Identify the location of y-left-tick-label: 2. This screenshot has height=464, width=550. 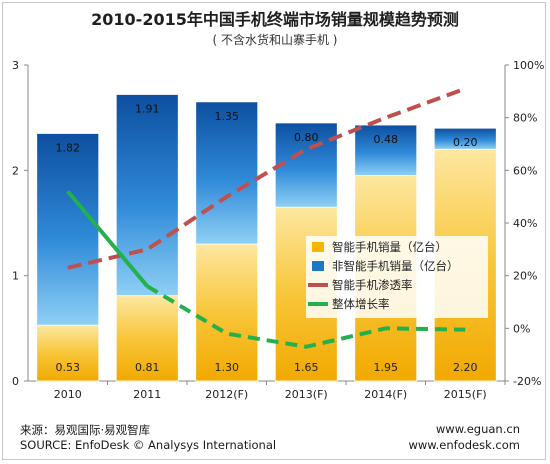
(15, 170).